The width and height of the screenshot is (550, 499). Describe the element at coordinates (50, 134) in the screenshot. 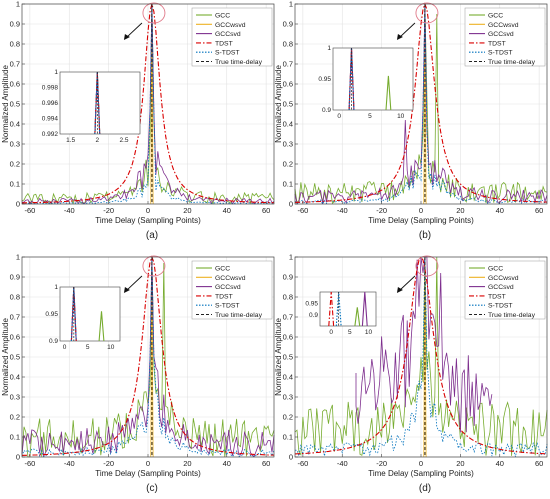

I see `inset-y-tick-label: 0.992` at that location.